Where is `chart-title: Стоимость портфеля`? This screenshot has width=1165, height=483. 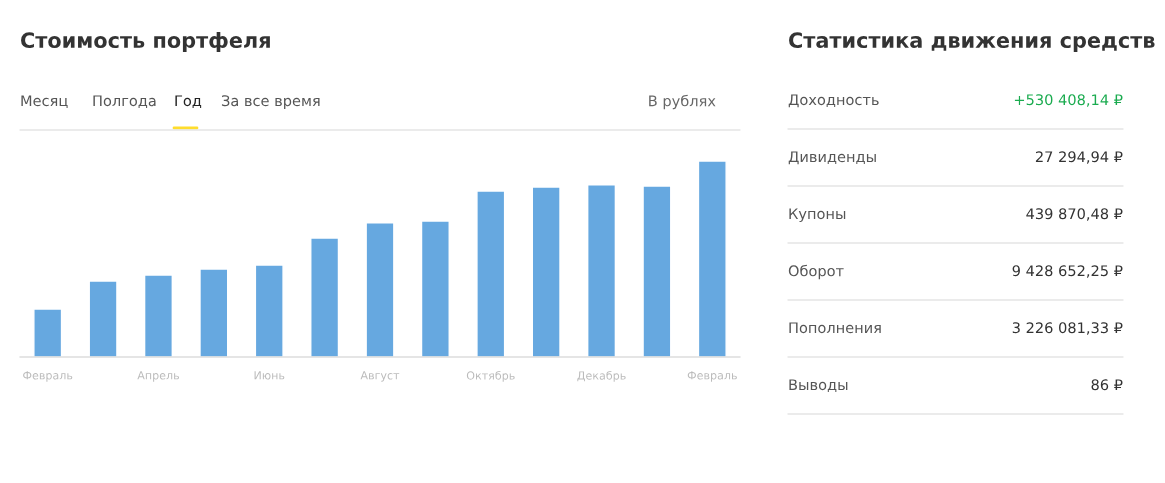
chart-title: Стоимость портфеля is located at coordinates (145, 42).